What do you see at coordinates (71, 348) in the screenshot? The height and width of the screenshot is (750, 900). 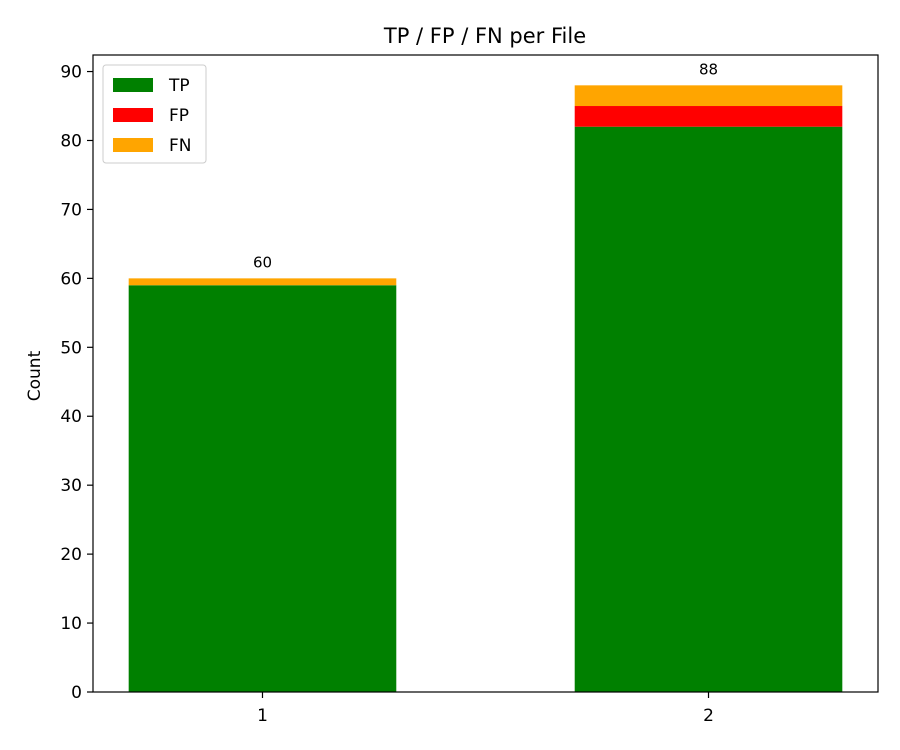 I see `y-tick-label: 50` at bounding box center [71, 348].